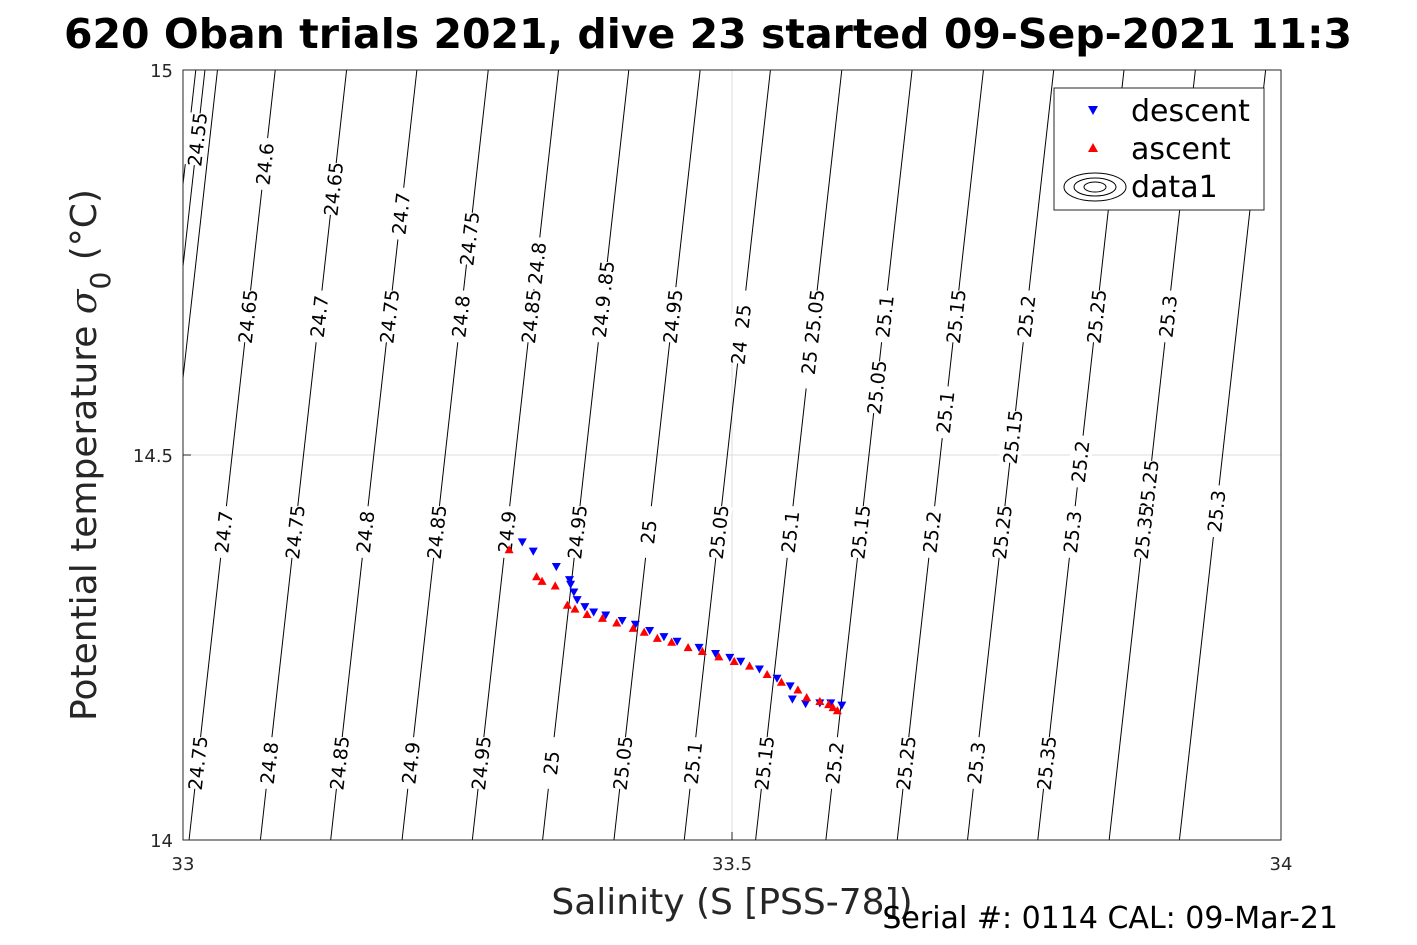  What do you see at coordinates (84, 301) in the screenshot?
I see `y-axis-label-sigma: σ` at bounding box center [84, 301].